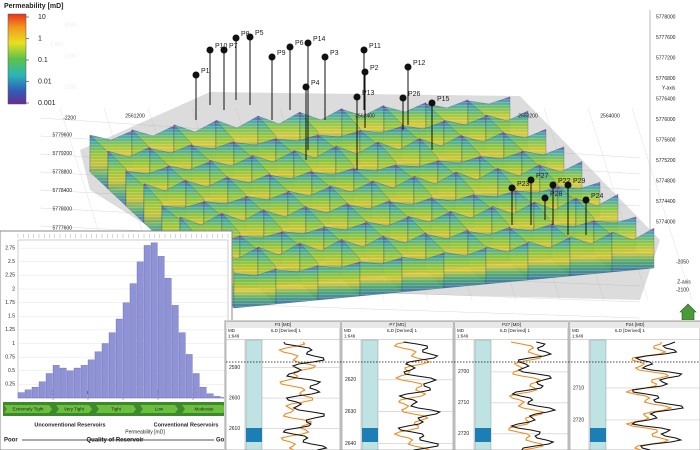  Describe the element at coordinates (666, 140) in the screenshot. I see `y-tick-label: 5775600` at that location.